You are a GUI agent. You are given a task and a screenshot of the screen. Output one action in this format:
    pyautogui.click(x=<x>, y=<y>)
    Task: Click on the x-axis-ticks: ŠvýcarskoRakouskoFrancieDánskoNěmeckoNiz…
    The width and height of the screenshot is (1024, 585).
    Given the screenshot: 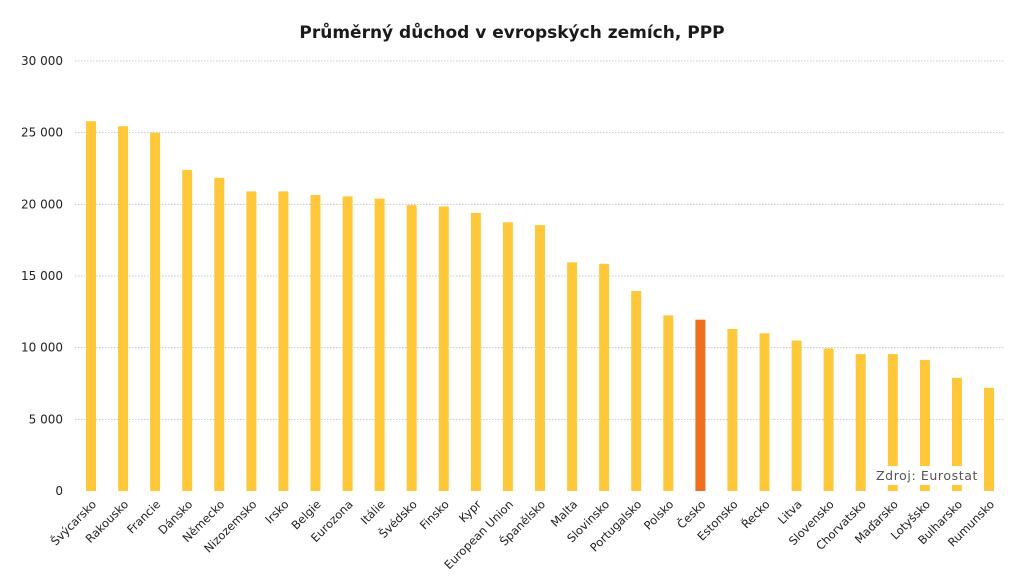 What is the action you would take?
    pyautogui.click(x=522, y=534)
    